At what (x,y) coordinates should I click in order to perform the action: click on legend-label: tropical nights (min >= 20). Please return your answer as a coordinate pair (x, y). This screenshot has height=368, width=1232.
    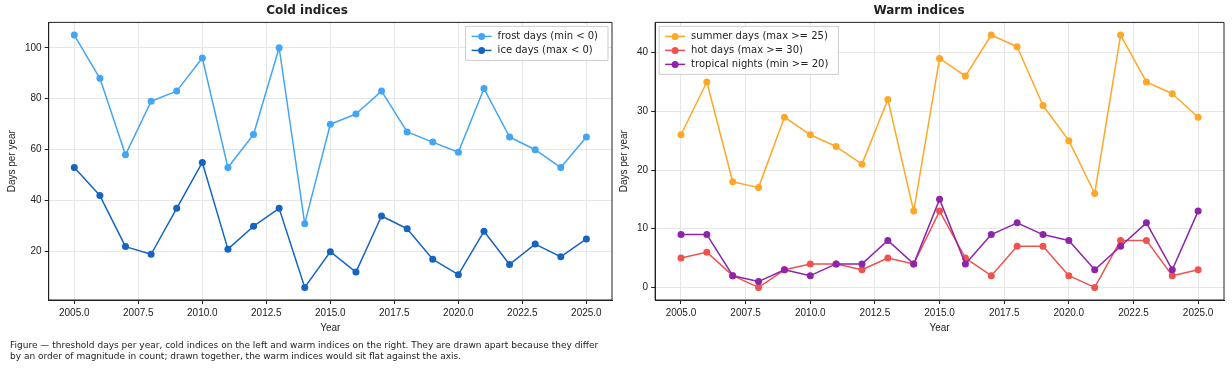
    Looking at the image, I should click on (760, 63).